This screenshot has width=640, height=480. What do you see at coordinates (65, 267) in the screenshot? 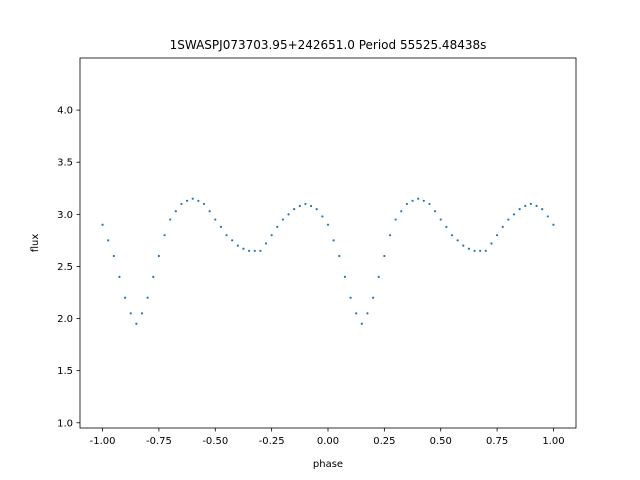
I see `y-tick-label: 2.5` at bounding box center [65, 267].